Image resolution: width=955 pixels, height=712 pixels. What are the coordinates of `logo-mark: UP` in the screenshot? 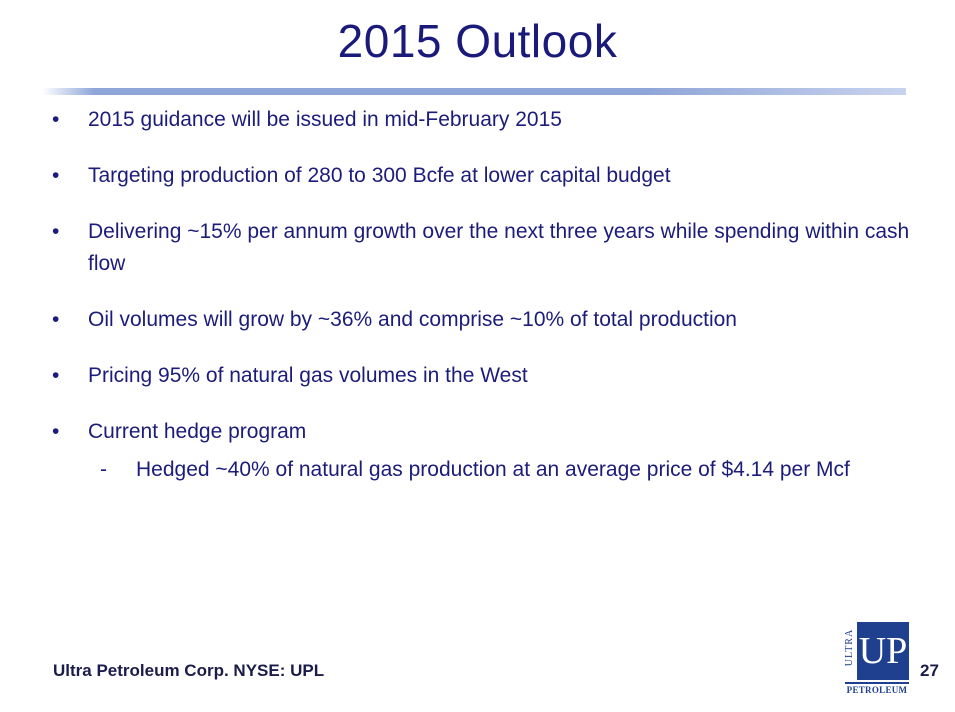 It's located at (883, 651).